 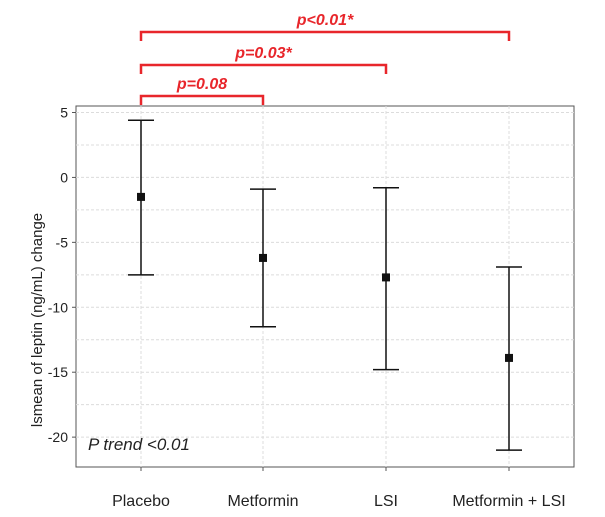 What do you see at coordinates (139, 444) in the screenshot?
I see `p-trend-annotation: P trend <0.01` at bounding box center [139, 444].